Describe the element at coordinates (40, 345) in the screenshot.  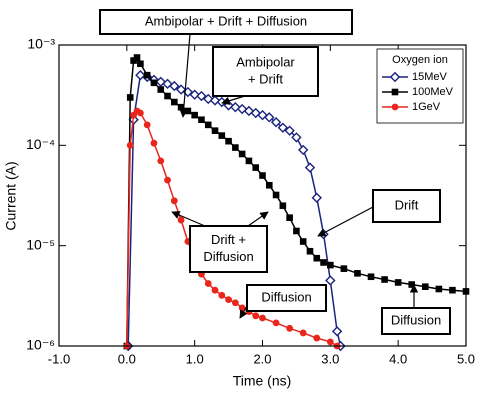
I see `y-tick-label: 10⁻⁶` at that location.